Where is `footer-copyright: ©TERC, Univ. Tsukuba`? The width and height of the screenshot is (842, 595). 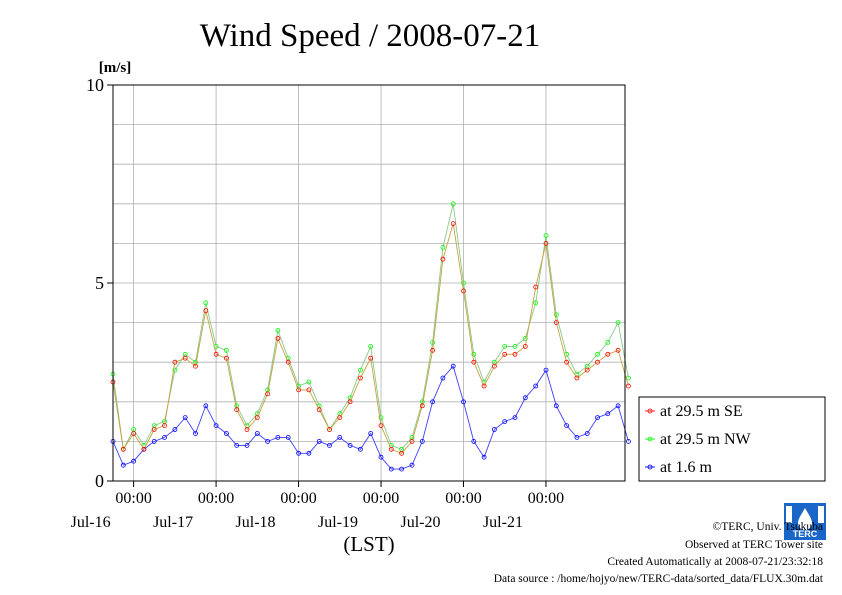
footer-copyright: ©TERC, Univ. Tsukuba is located at coordinates (767, 527).